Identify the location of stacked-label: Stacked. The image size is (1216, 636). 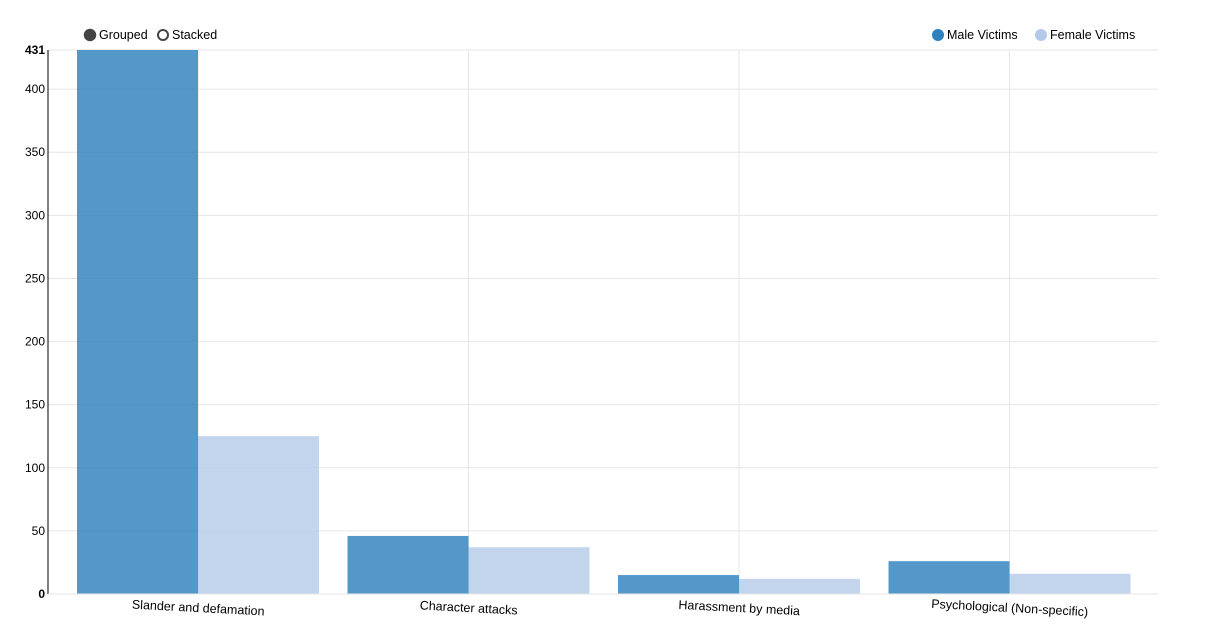
(194, 35).